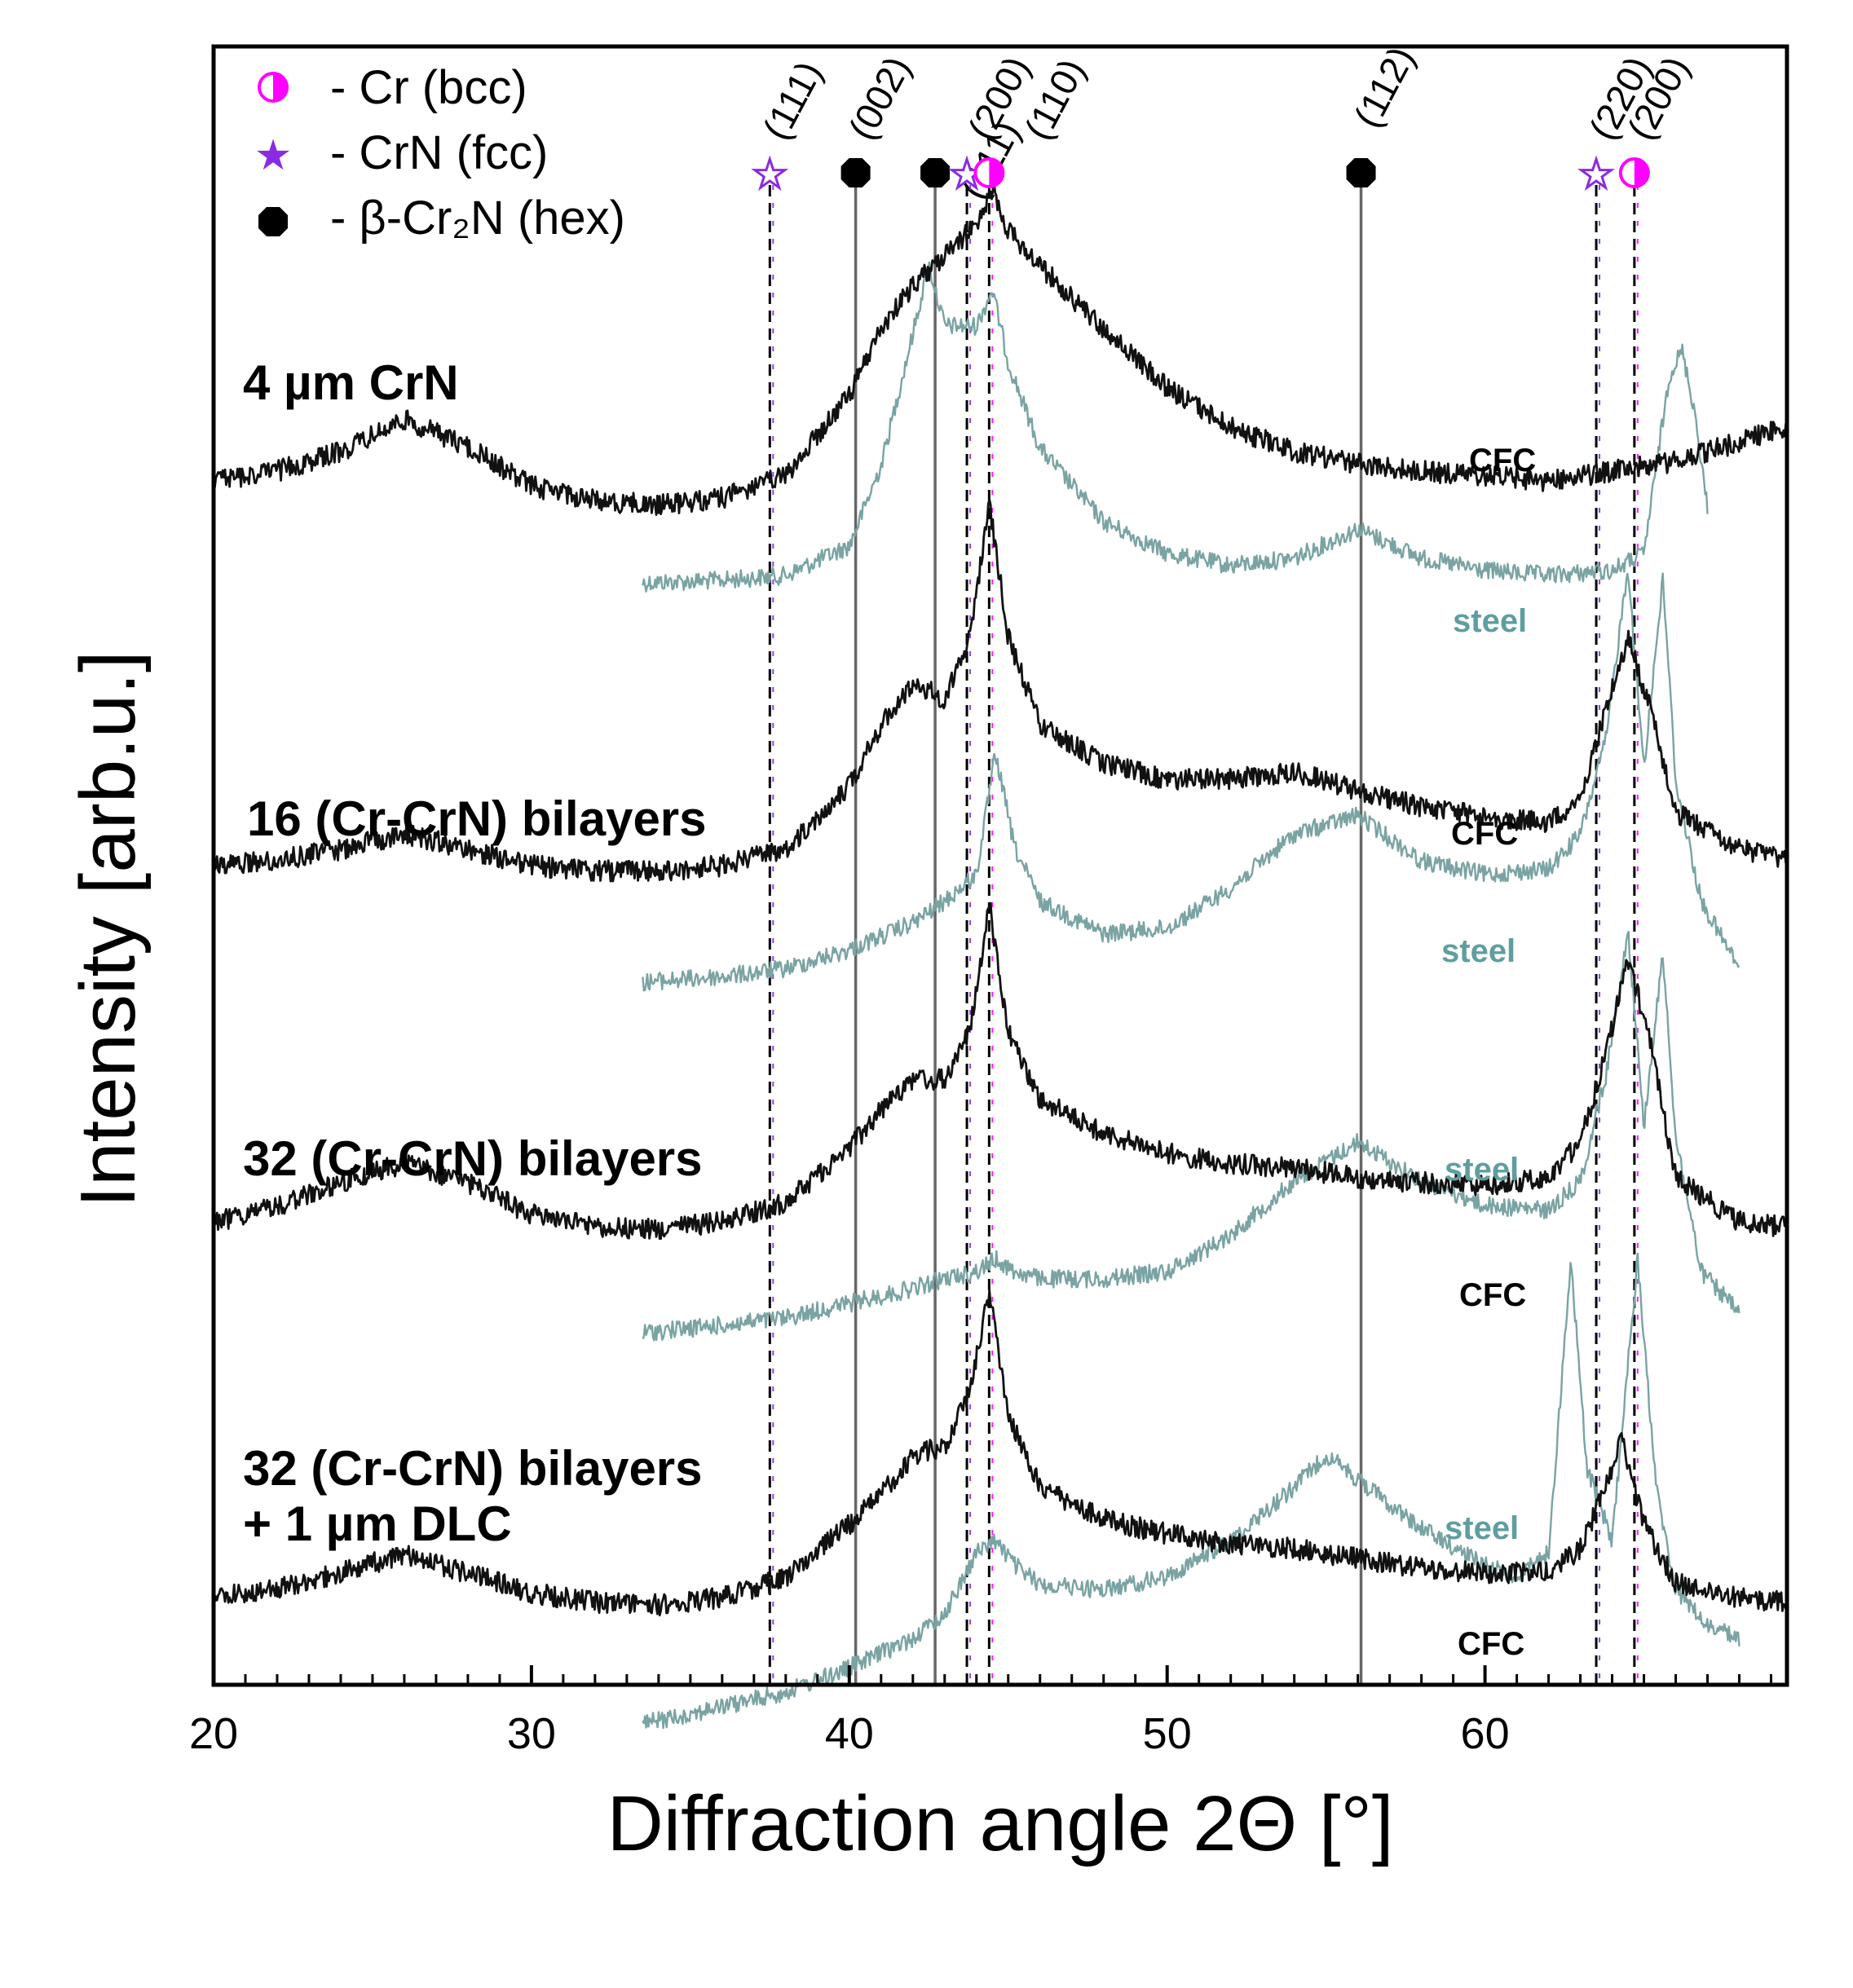 Image resolution: width=1853 pixels, height=1988 pixels. What do you see at coordinates (1000, 1823) in the screenshot?
I see `x-axis-title: Diffraction angle 2Θ [°]` at bounding box center [1000, 1823].